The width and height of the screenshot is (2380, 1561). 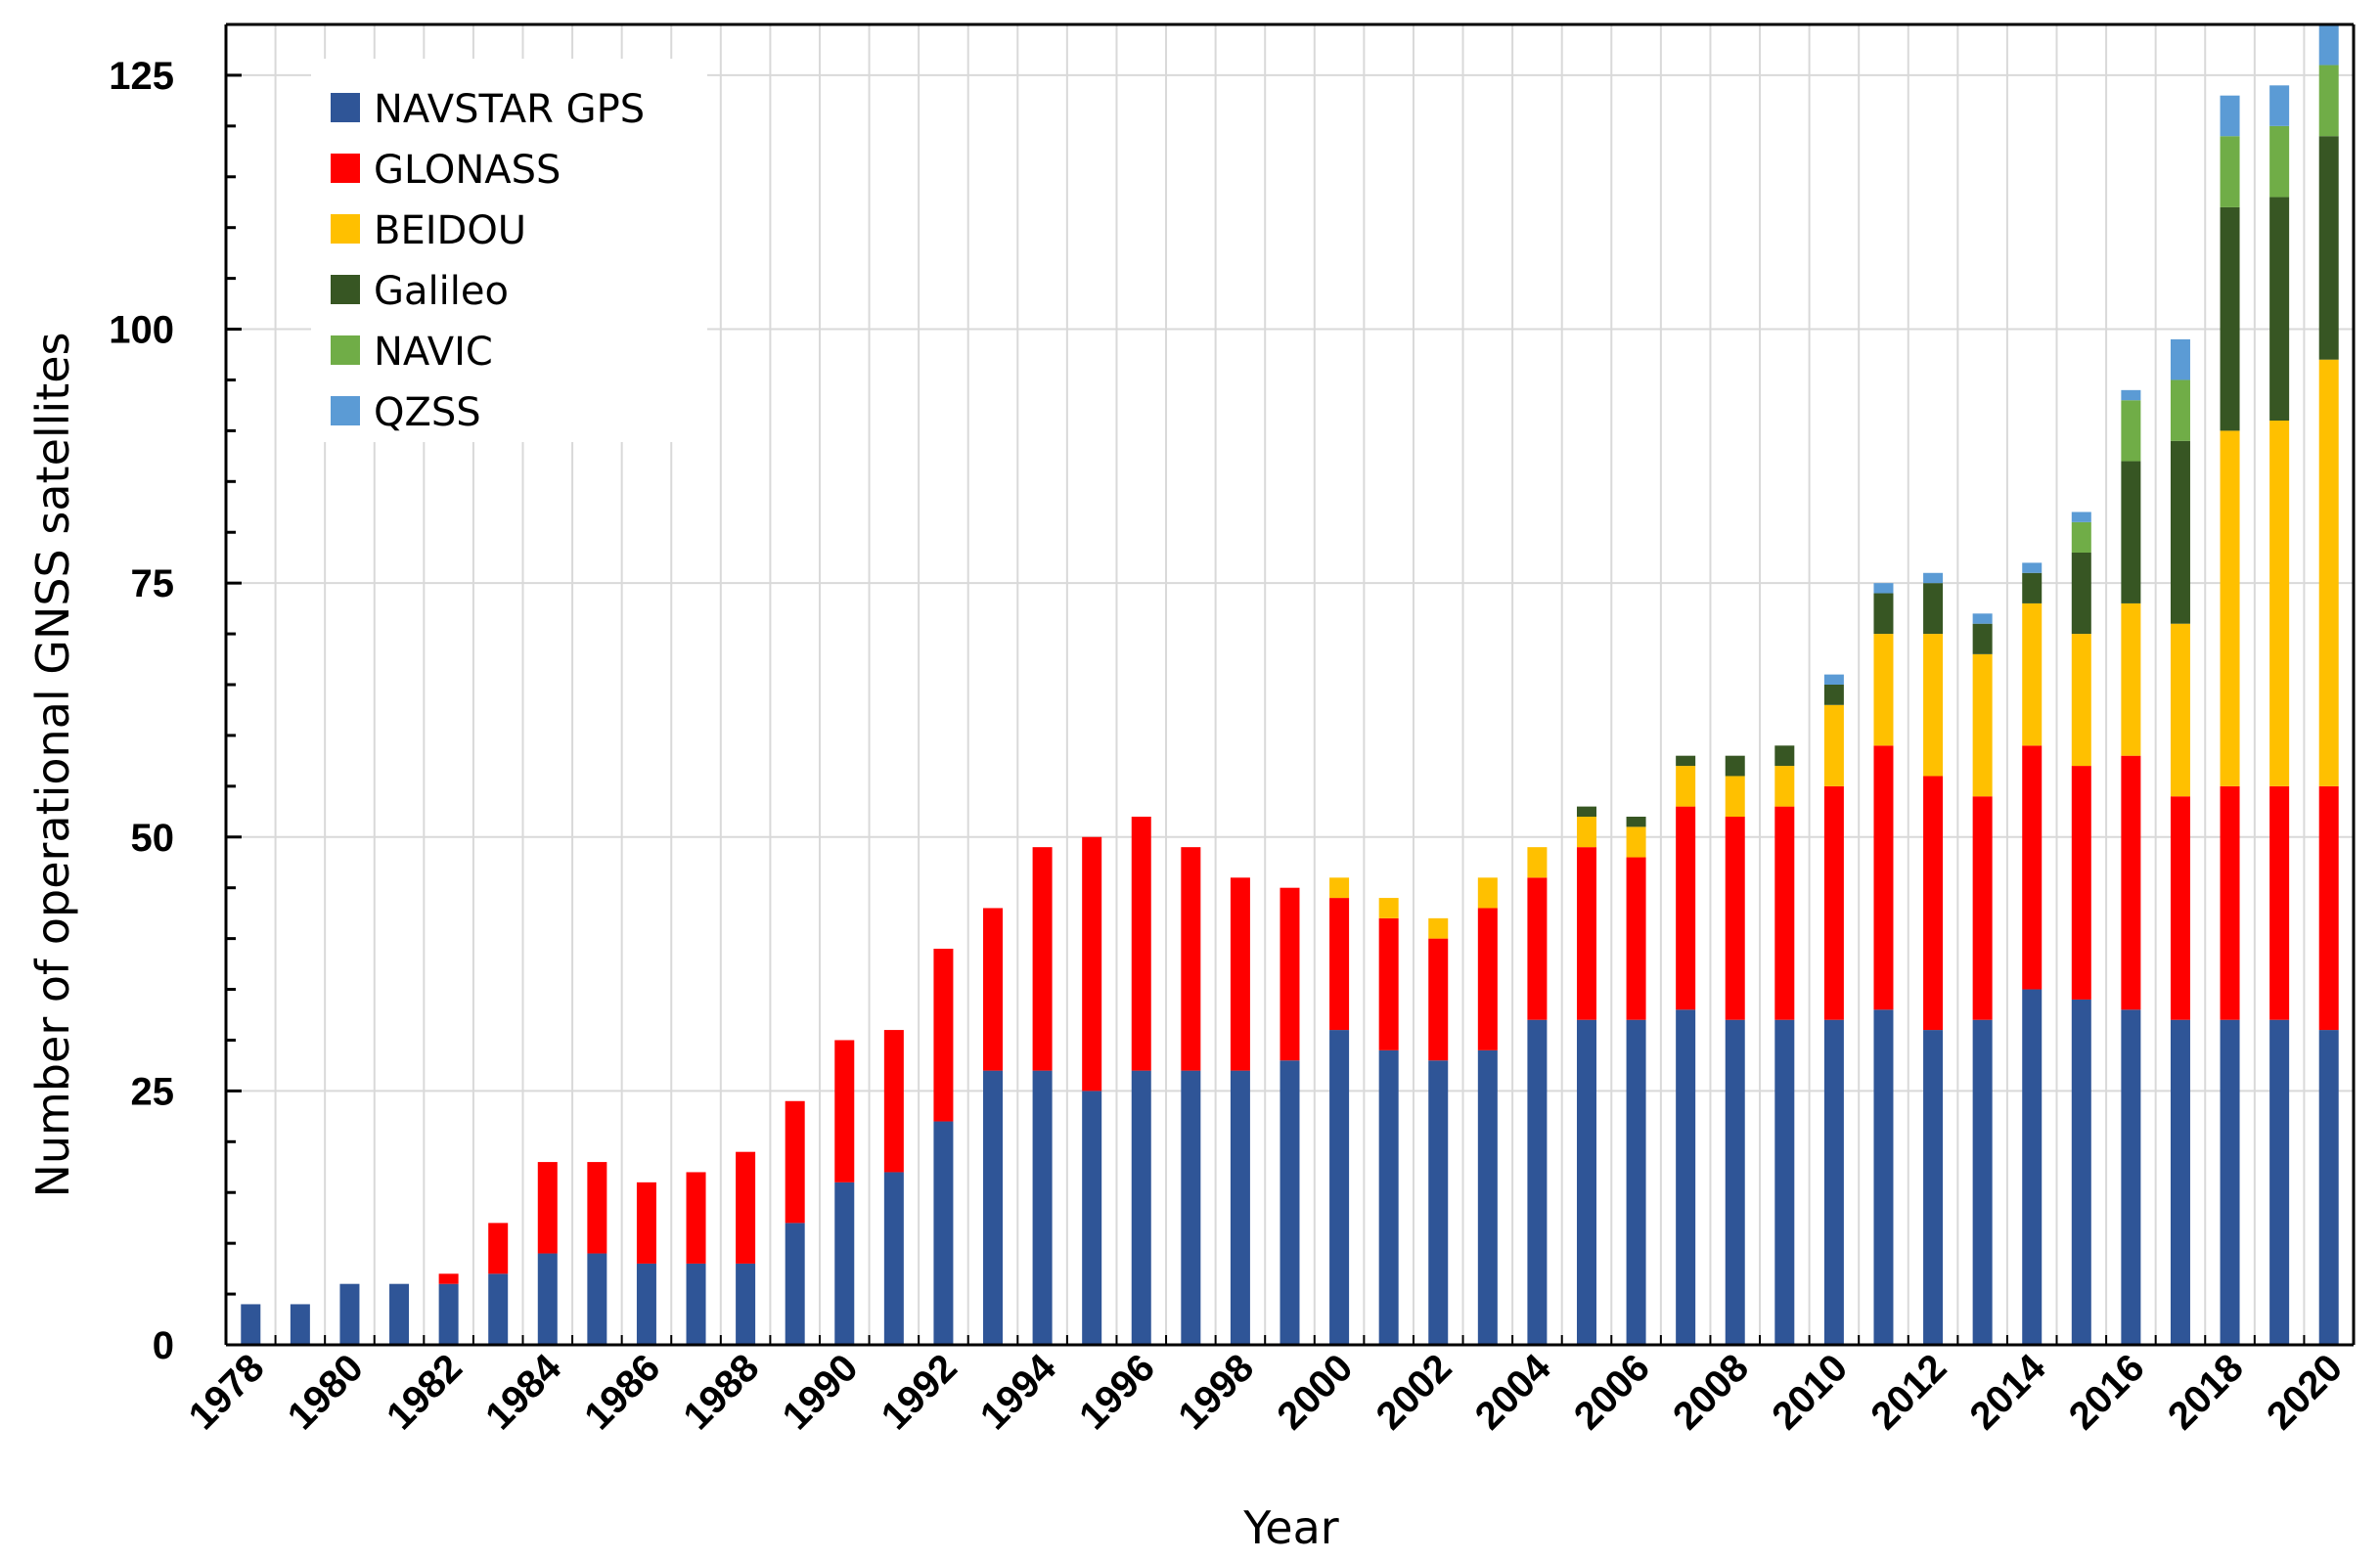 I want to click on y-tick-label-75: 75, so click(x=153, y=584).